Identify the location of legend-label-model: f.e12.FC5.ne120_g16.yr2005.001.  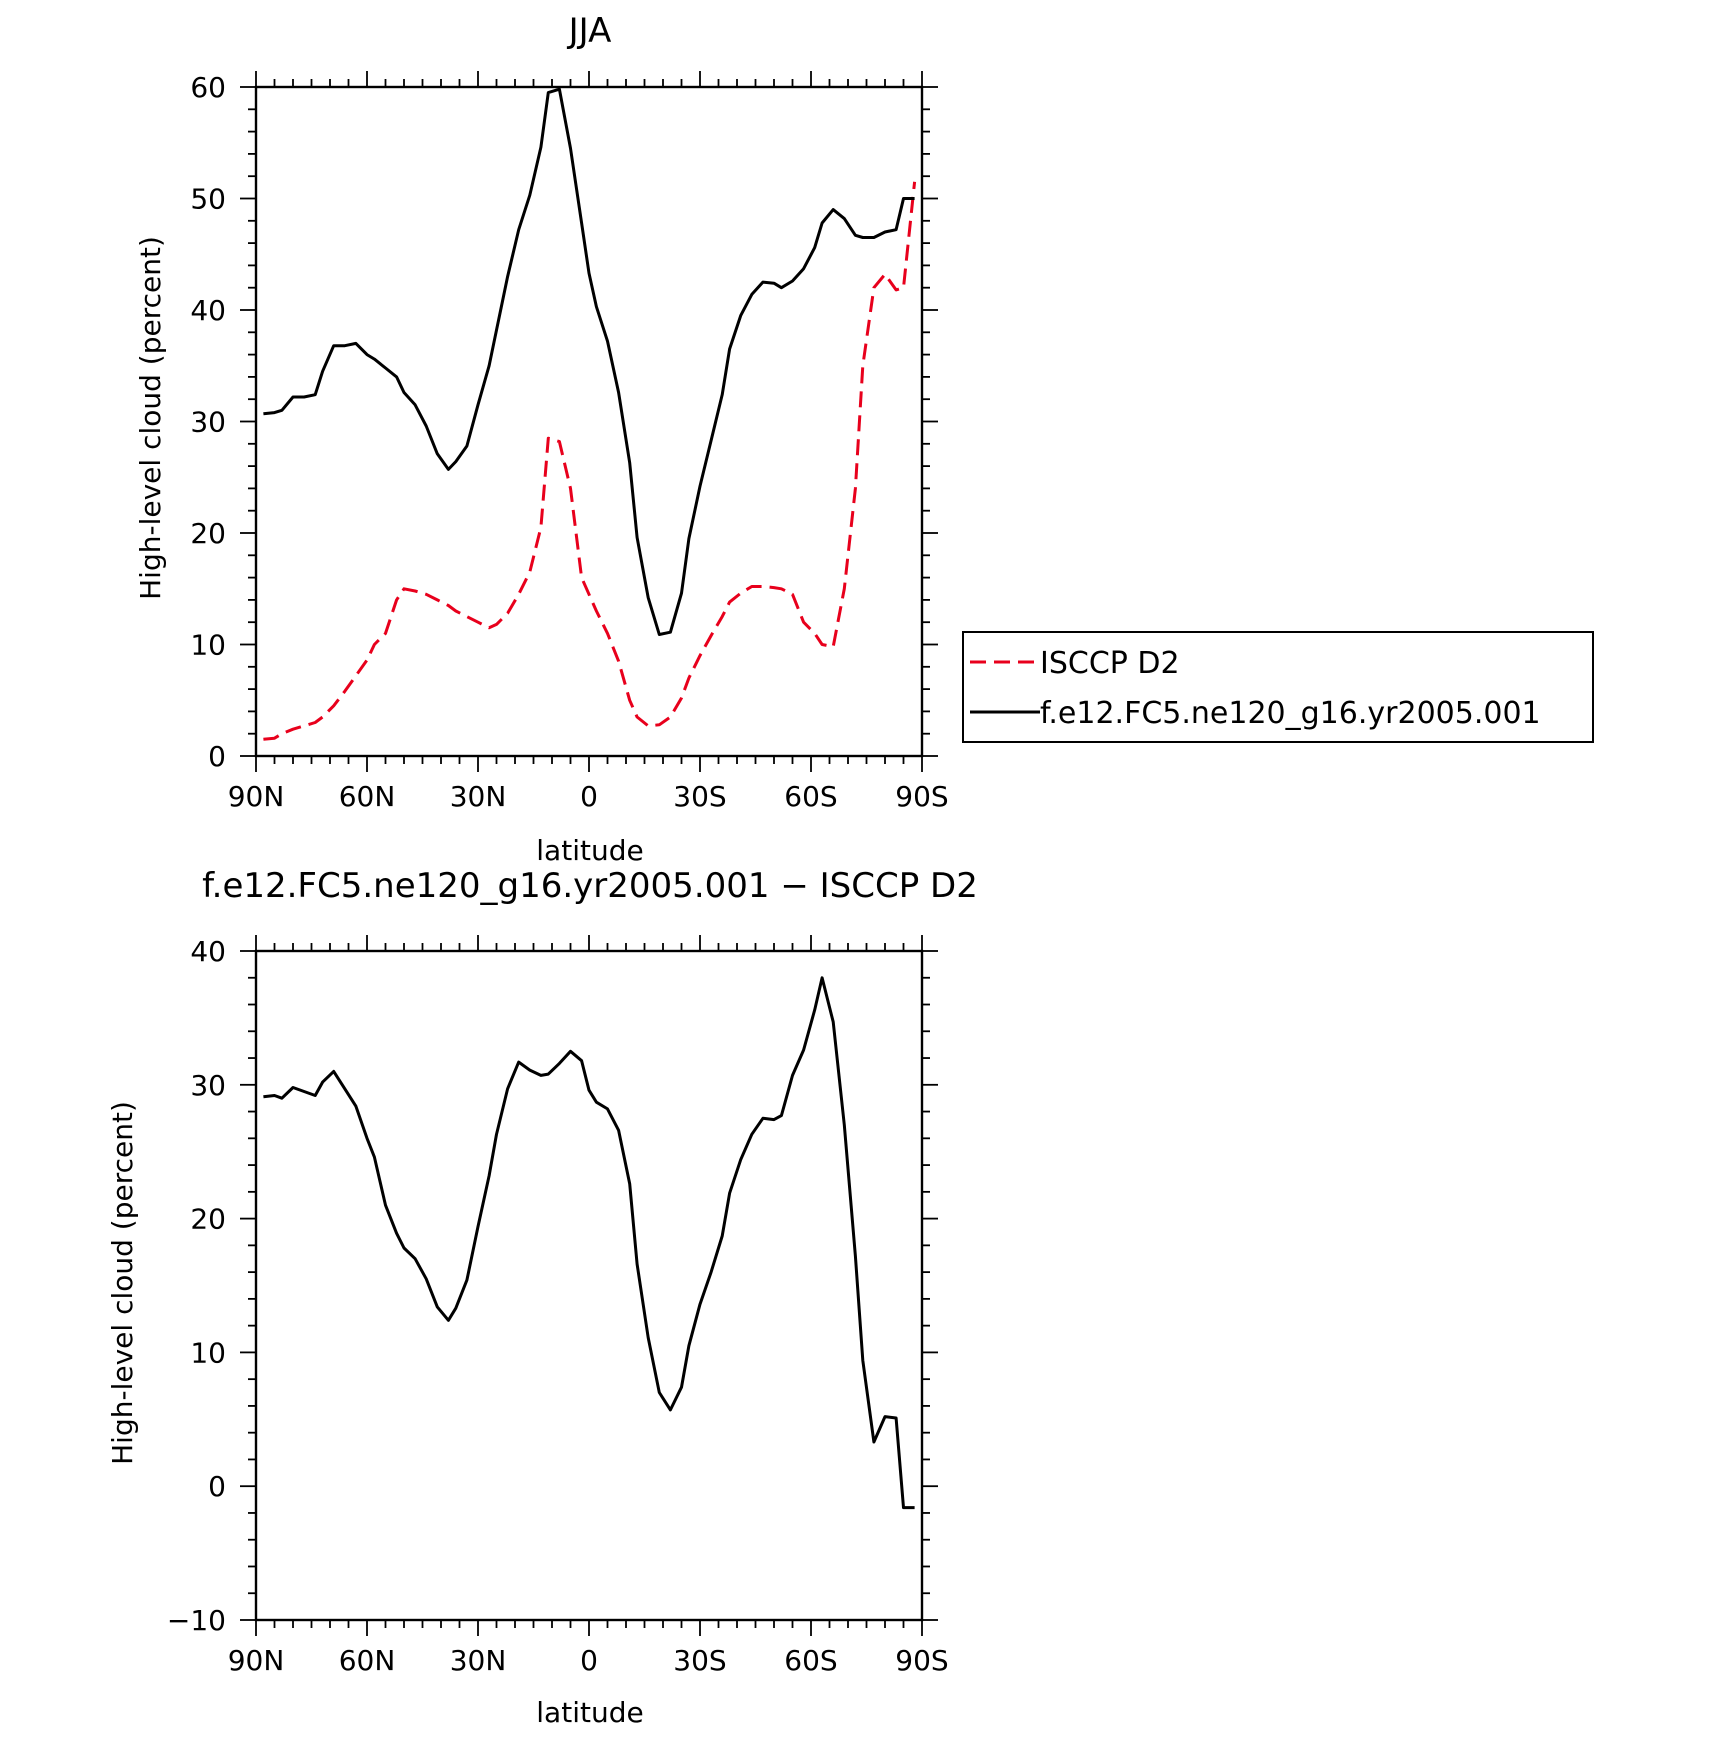
(1290, 713).